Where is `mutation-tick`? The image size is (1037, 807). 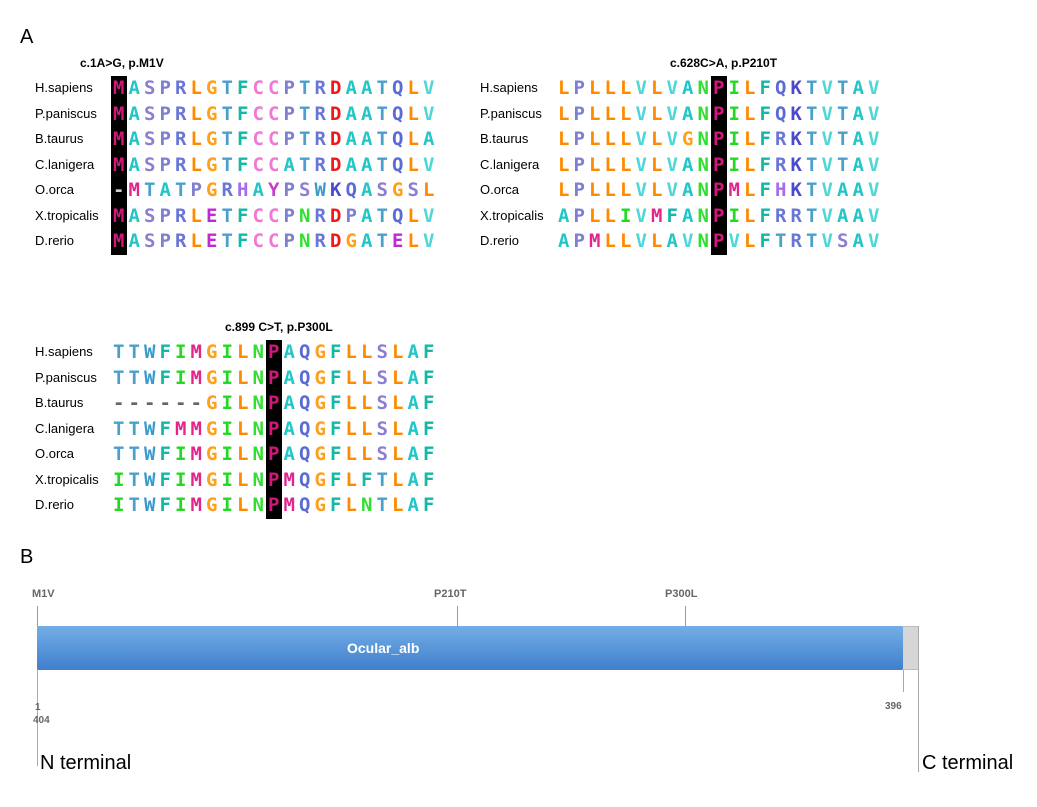
mutation-tick is located at coordinates (457, 616).